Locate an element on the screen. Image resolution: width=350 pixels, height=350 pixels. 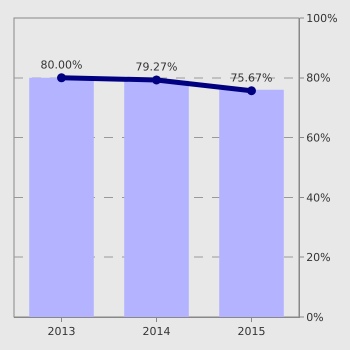
data-label: 80.00% is located at coordinates (61, 65).